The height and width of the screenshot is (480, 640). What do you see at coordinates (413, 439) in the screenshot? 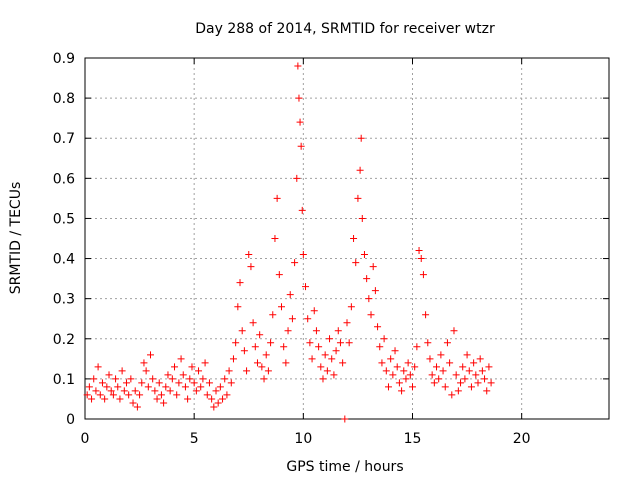
I see `x-tick-label: 15` at bounding box center [413, 439].